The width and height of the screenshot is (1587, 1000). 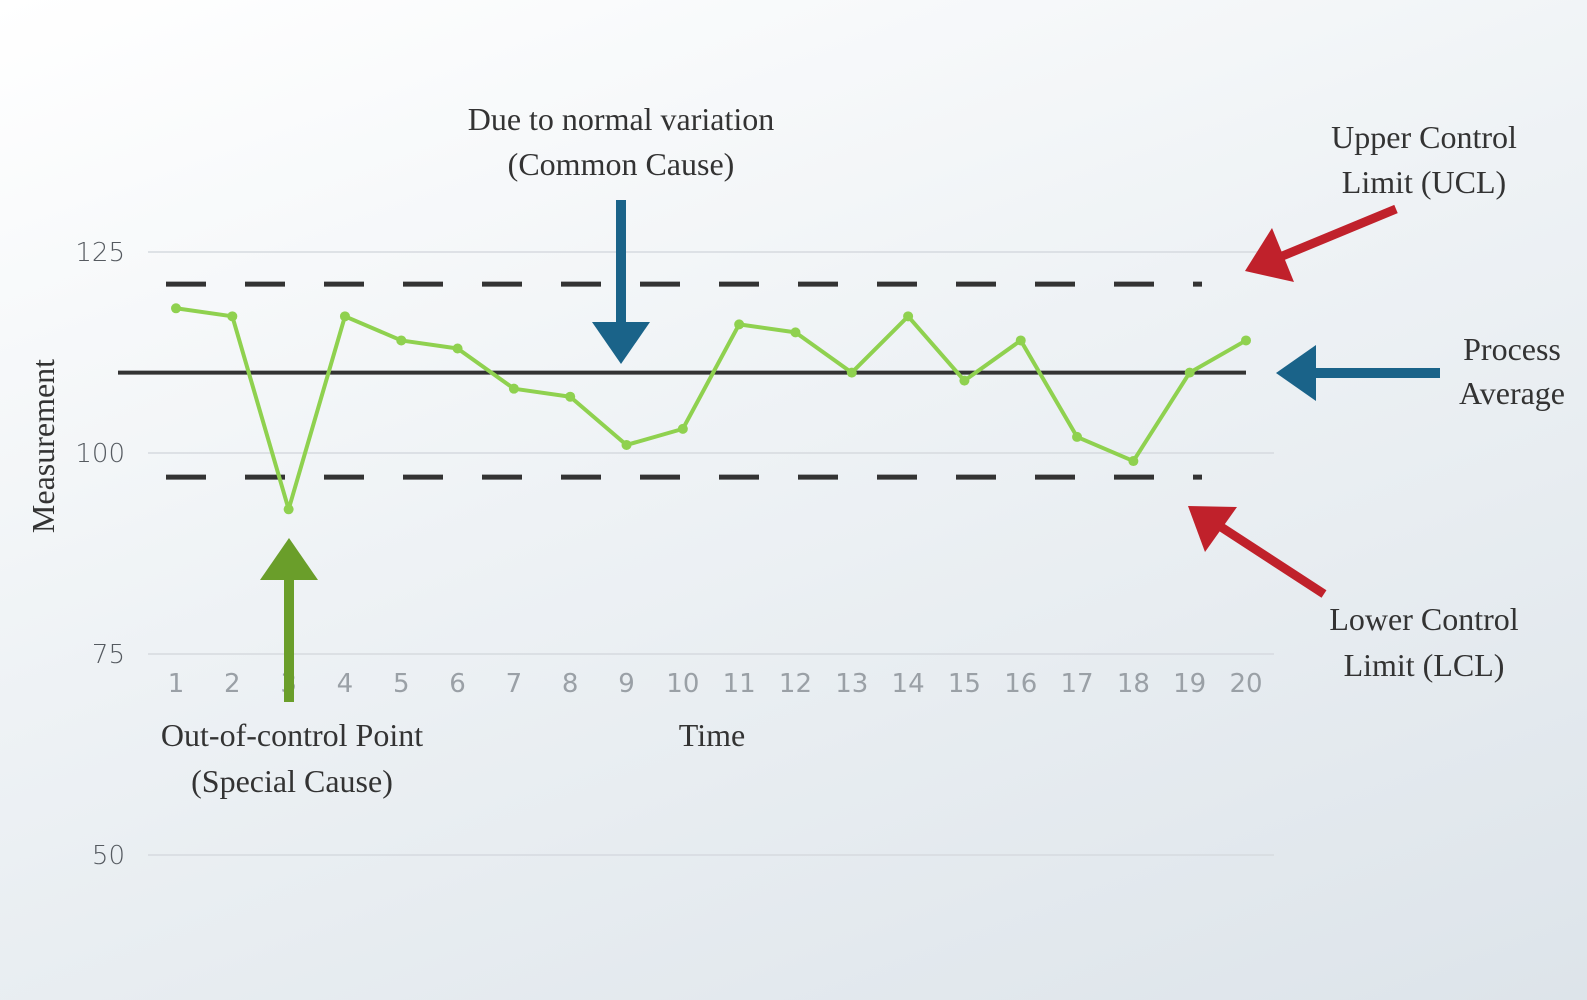 I want to click on reference-lines, so click(x=682, y=380).